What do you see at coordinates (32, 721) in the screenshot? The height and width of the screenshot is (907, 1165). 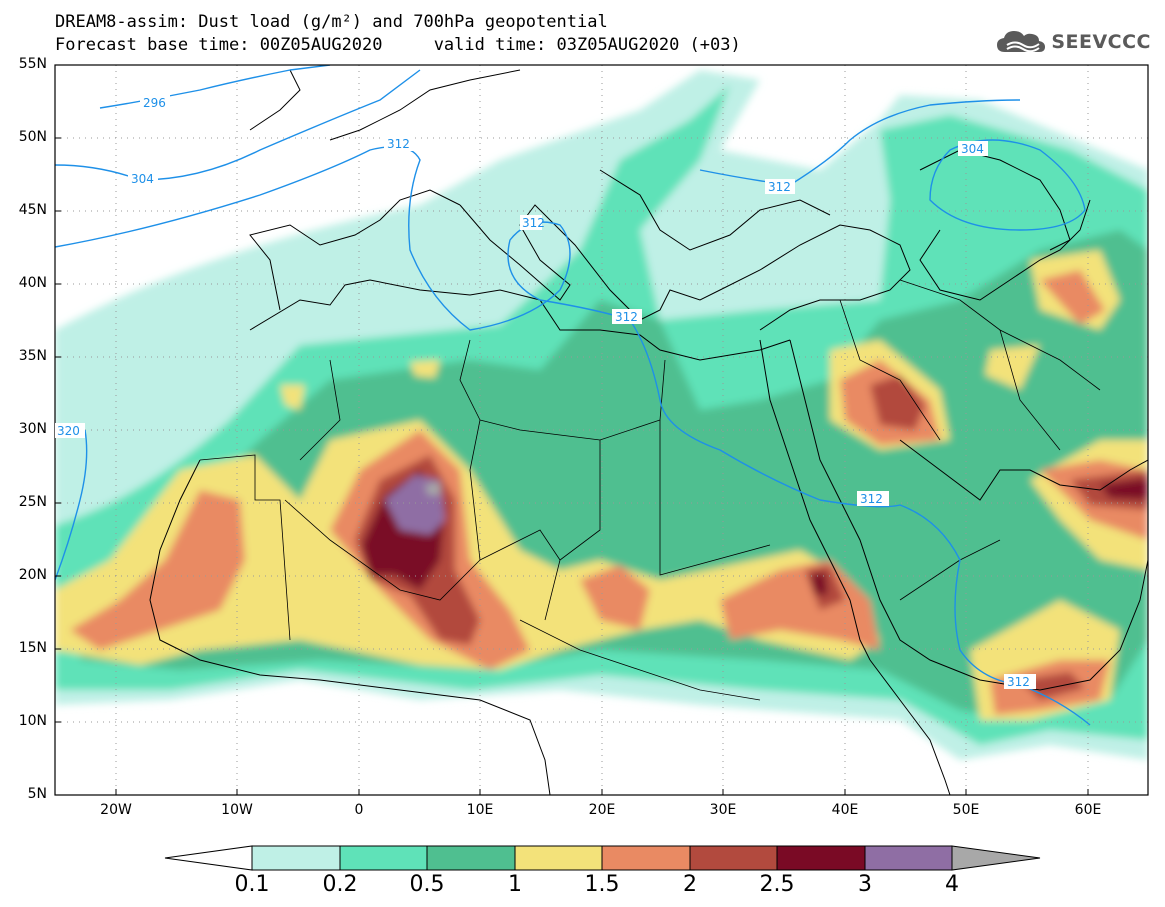 I see `lat-label: 10N` at bounding box center [32, 721].